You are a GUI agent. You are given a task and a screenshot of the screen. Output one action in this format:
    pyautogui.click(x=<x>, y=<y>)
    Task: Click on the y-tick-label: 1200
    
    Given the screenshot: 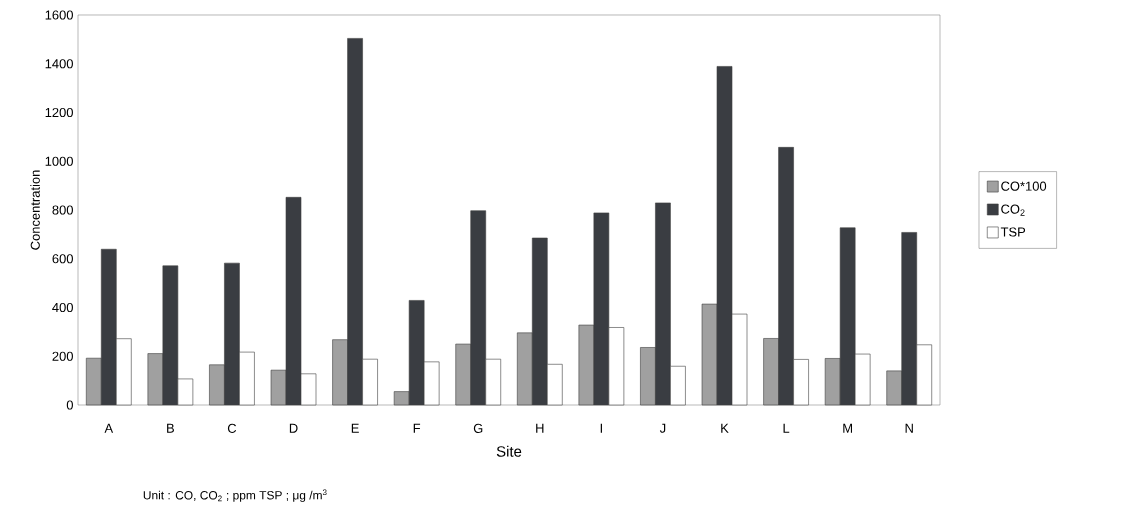 What is the action you would take?
    pyautogui.click(x=59, y=112)
    